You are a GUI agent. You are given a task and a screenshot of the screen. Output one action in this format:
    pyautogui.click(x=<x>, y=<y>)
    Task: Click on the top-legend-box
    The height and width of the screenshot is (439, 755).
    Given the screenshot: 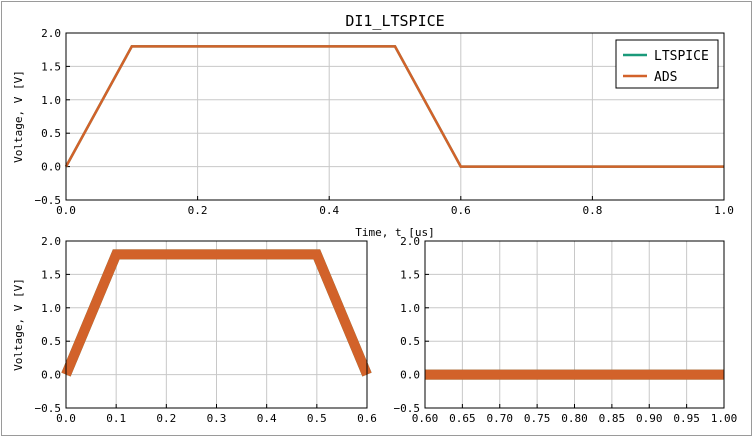 What is the action you would take?
    pyautogui.click(x=667, y=64)
    